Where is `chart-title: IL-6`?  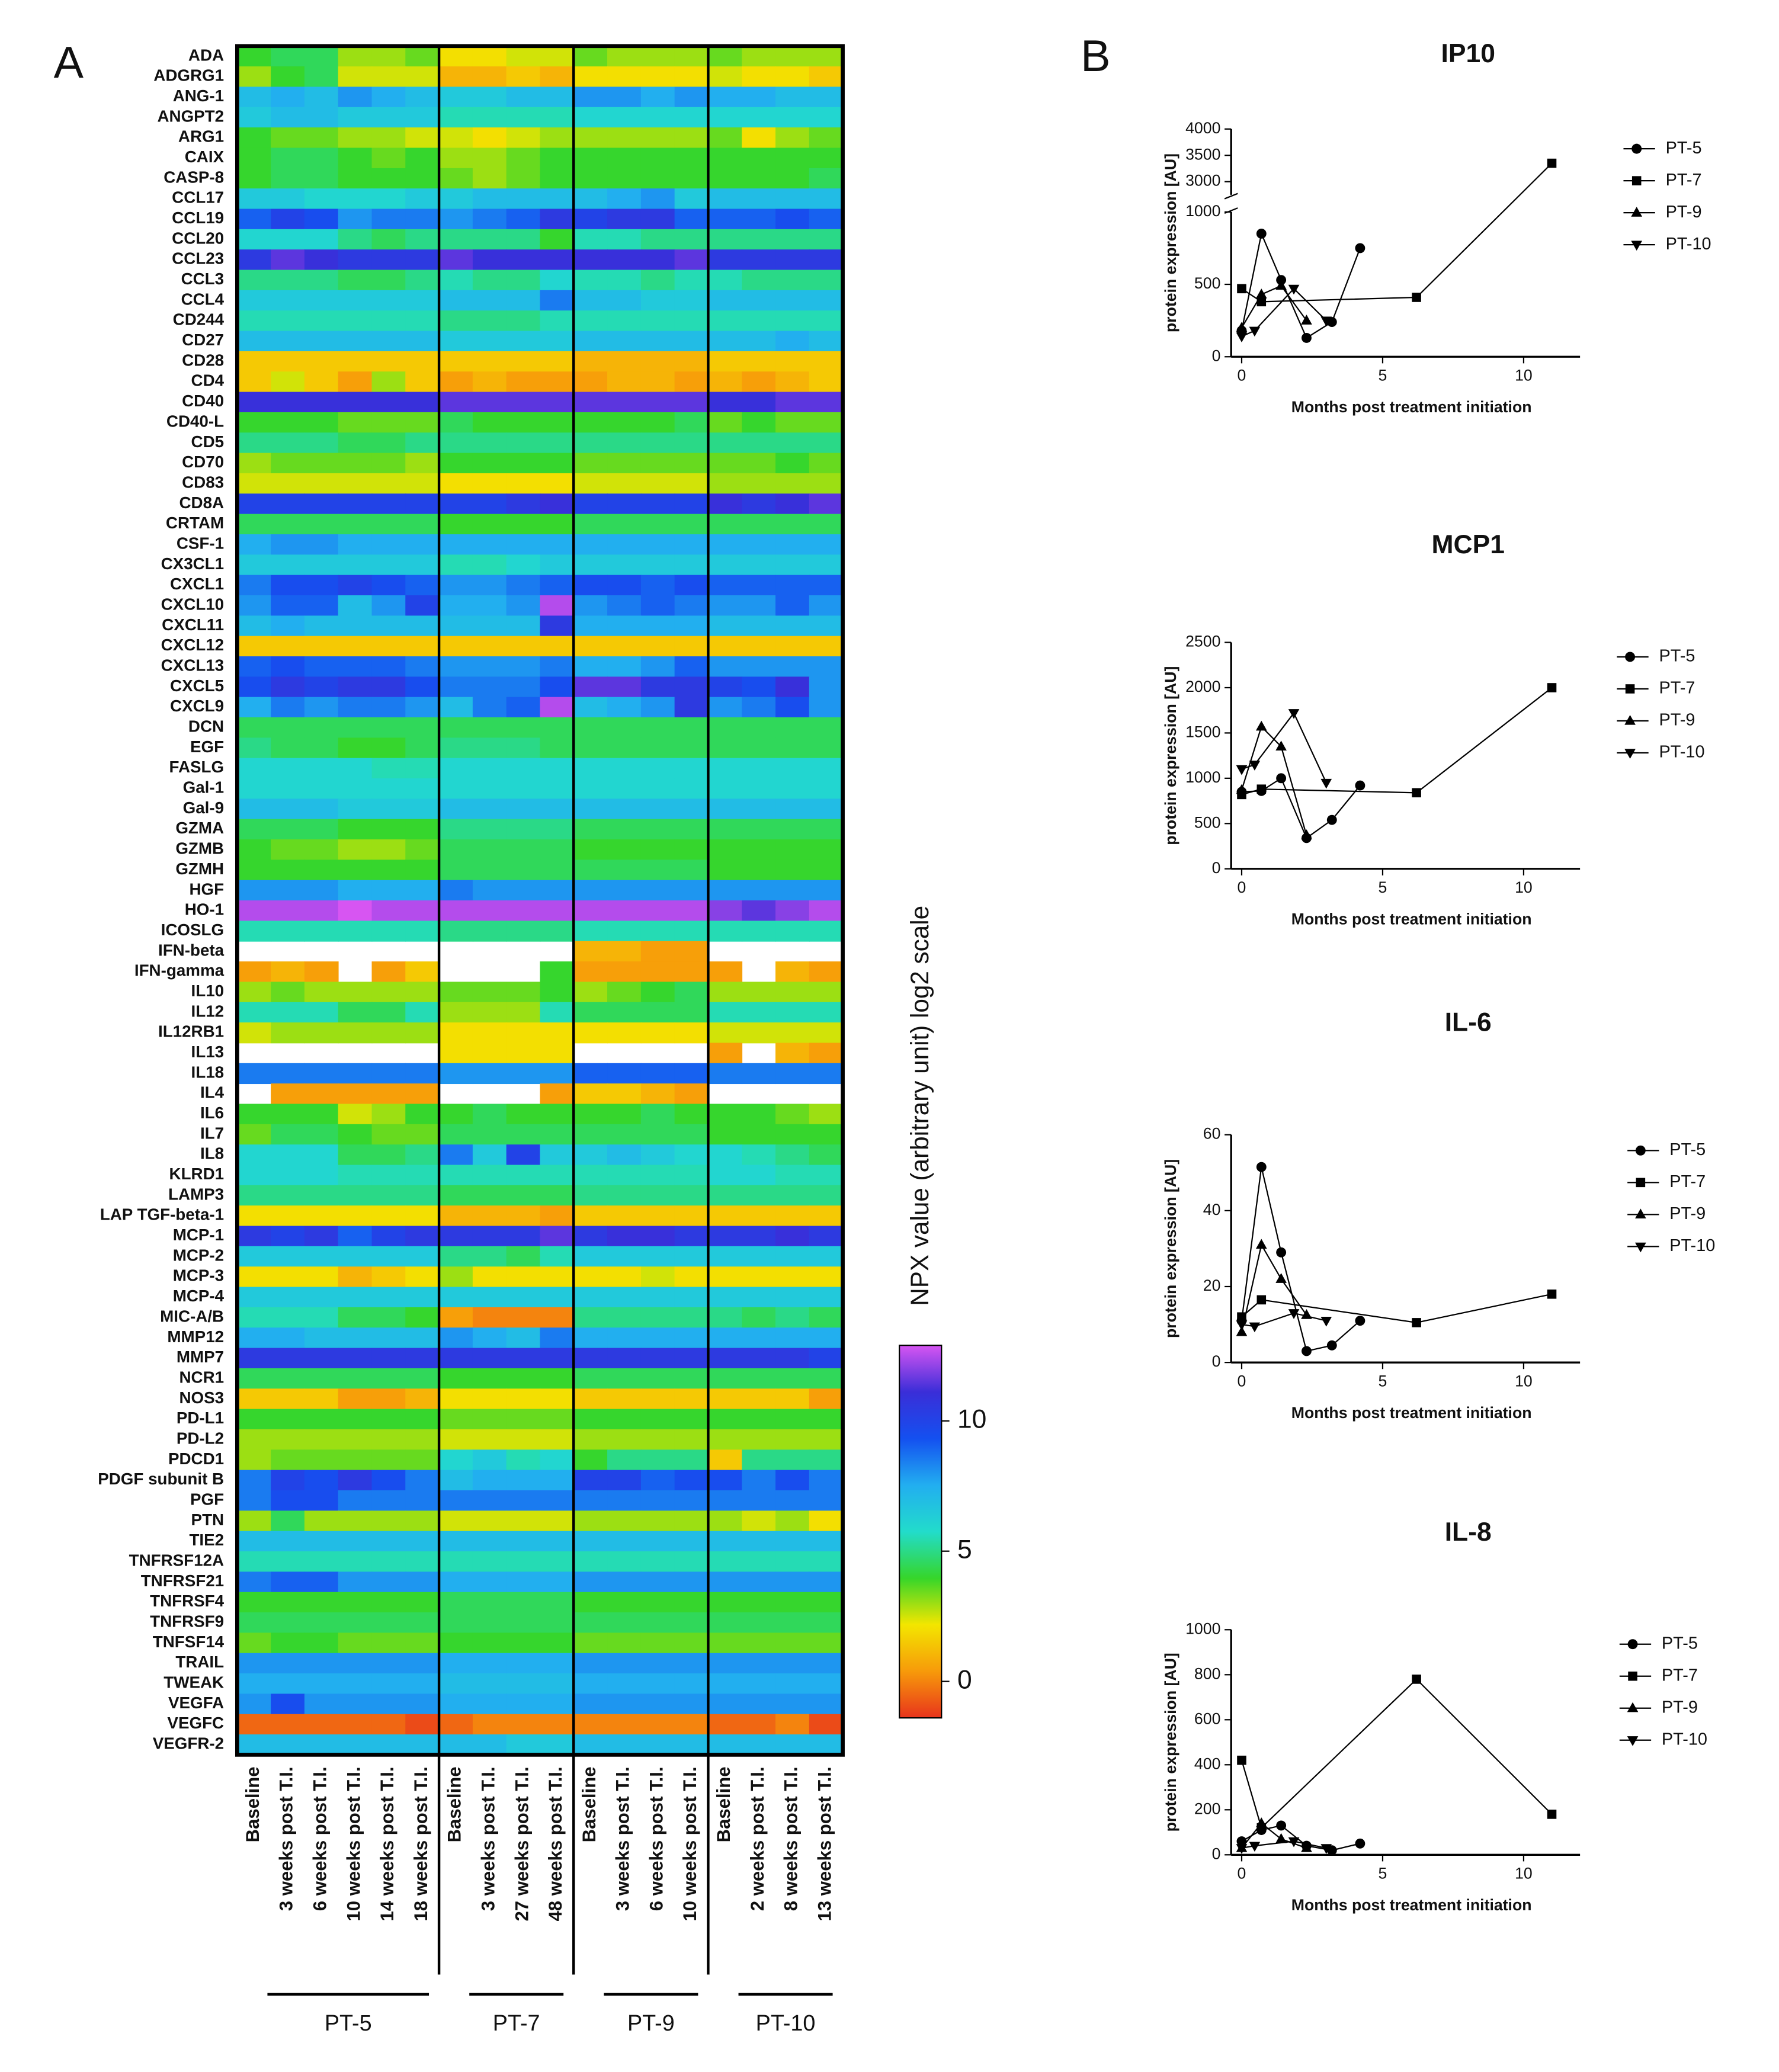 chart-title: IL-6 is located at coordinates (1468, 1022).